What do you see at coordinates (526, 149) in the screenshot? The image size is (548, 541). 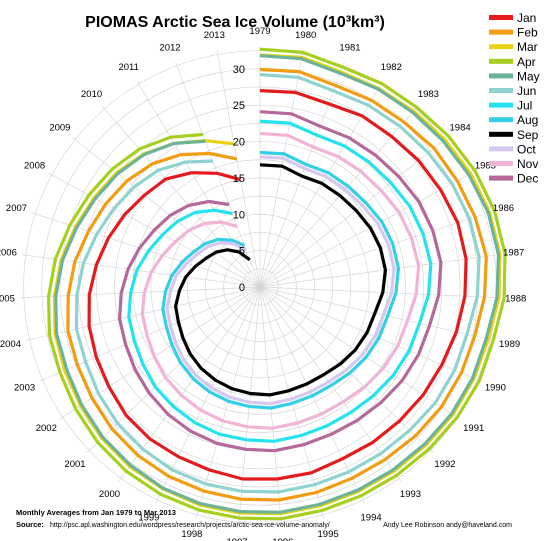 I see `legend-label: Oct` at bounding box center [526, 149].